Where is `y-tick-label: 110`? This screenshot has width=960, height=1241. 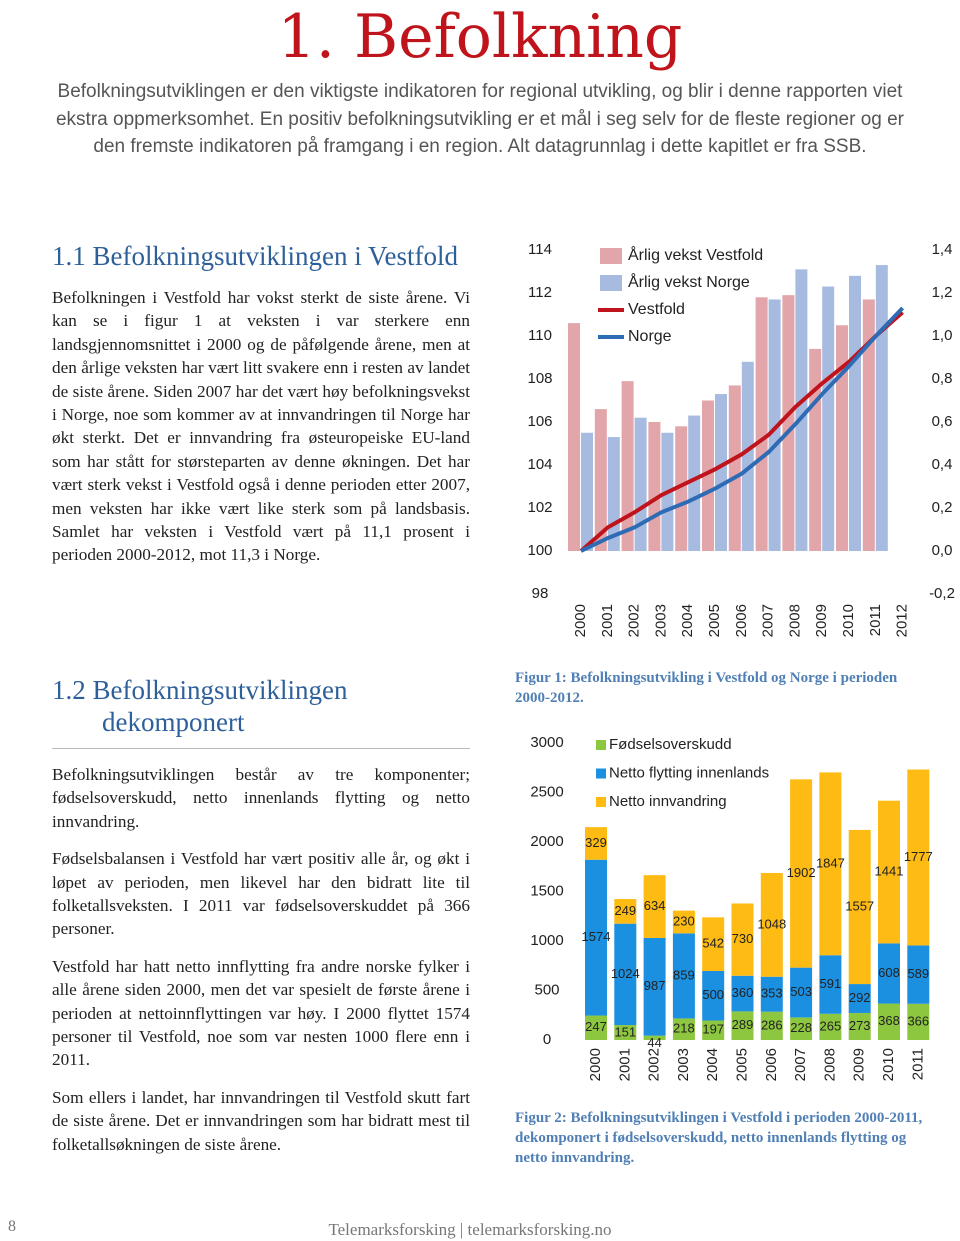
y-tick-label: 110 is located at coordinates (540, 335).